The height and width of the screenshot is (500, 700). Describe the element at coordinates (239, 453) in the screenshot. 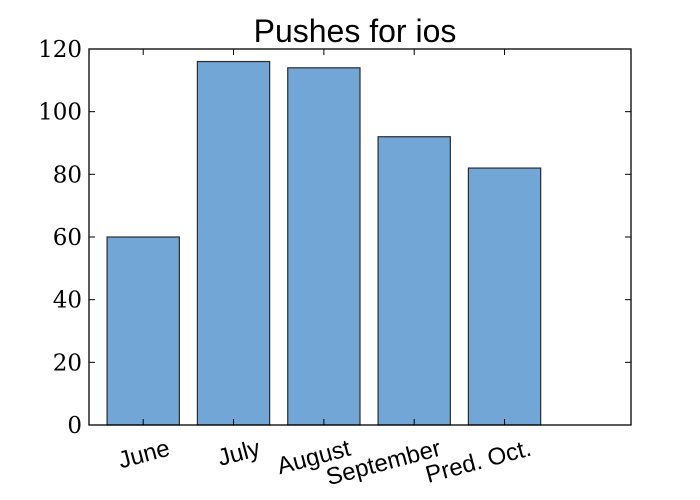

I see `x-tick-label: July` at that location.